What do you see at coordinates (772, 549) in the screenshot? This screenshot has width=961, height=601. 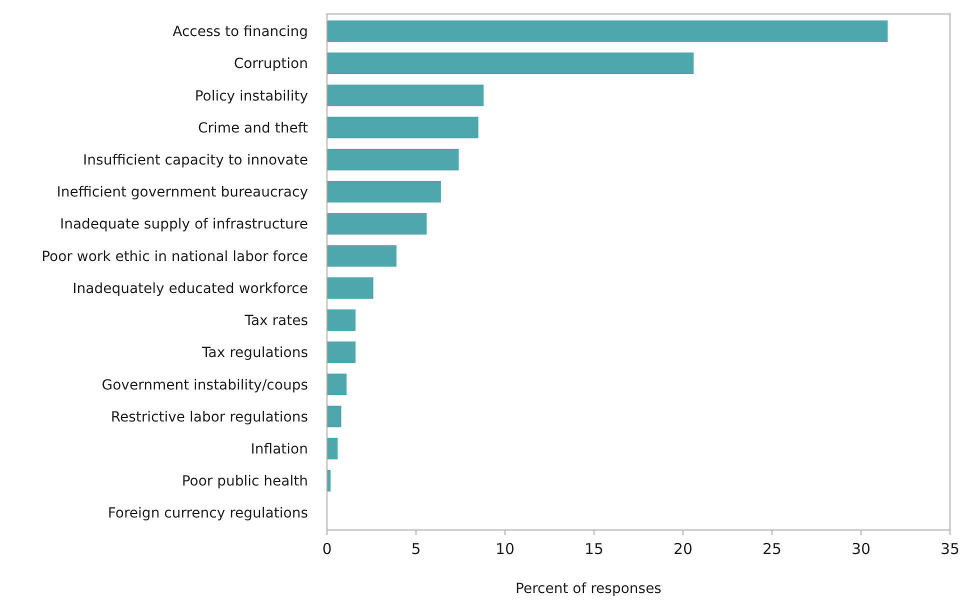 I see `x-tick-label: 25` at bounding box center [772, 549].